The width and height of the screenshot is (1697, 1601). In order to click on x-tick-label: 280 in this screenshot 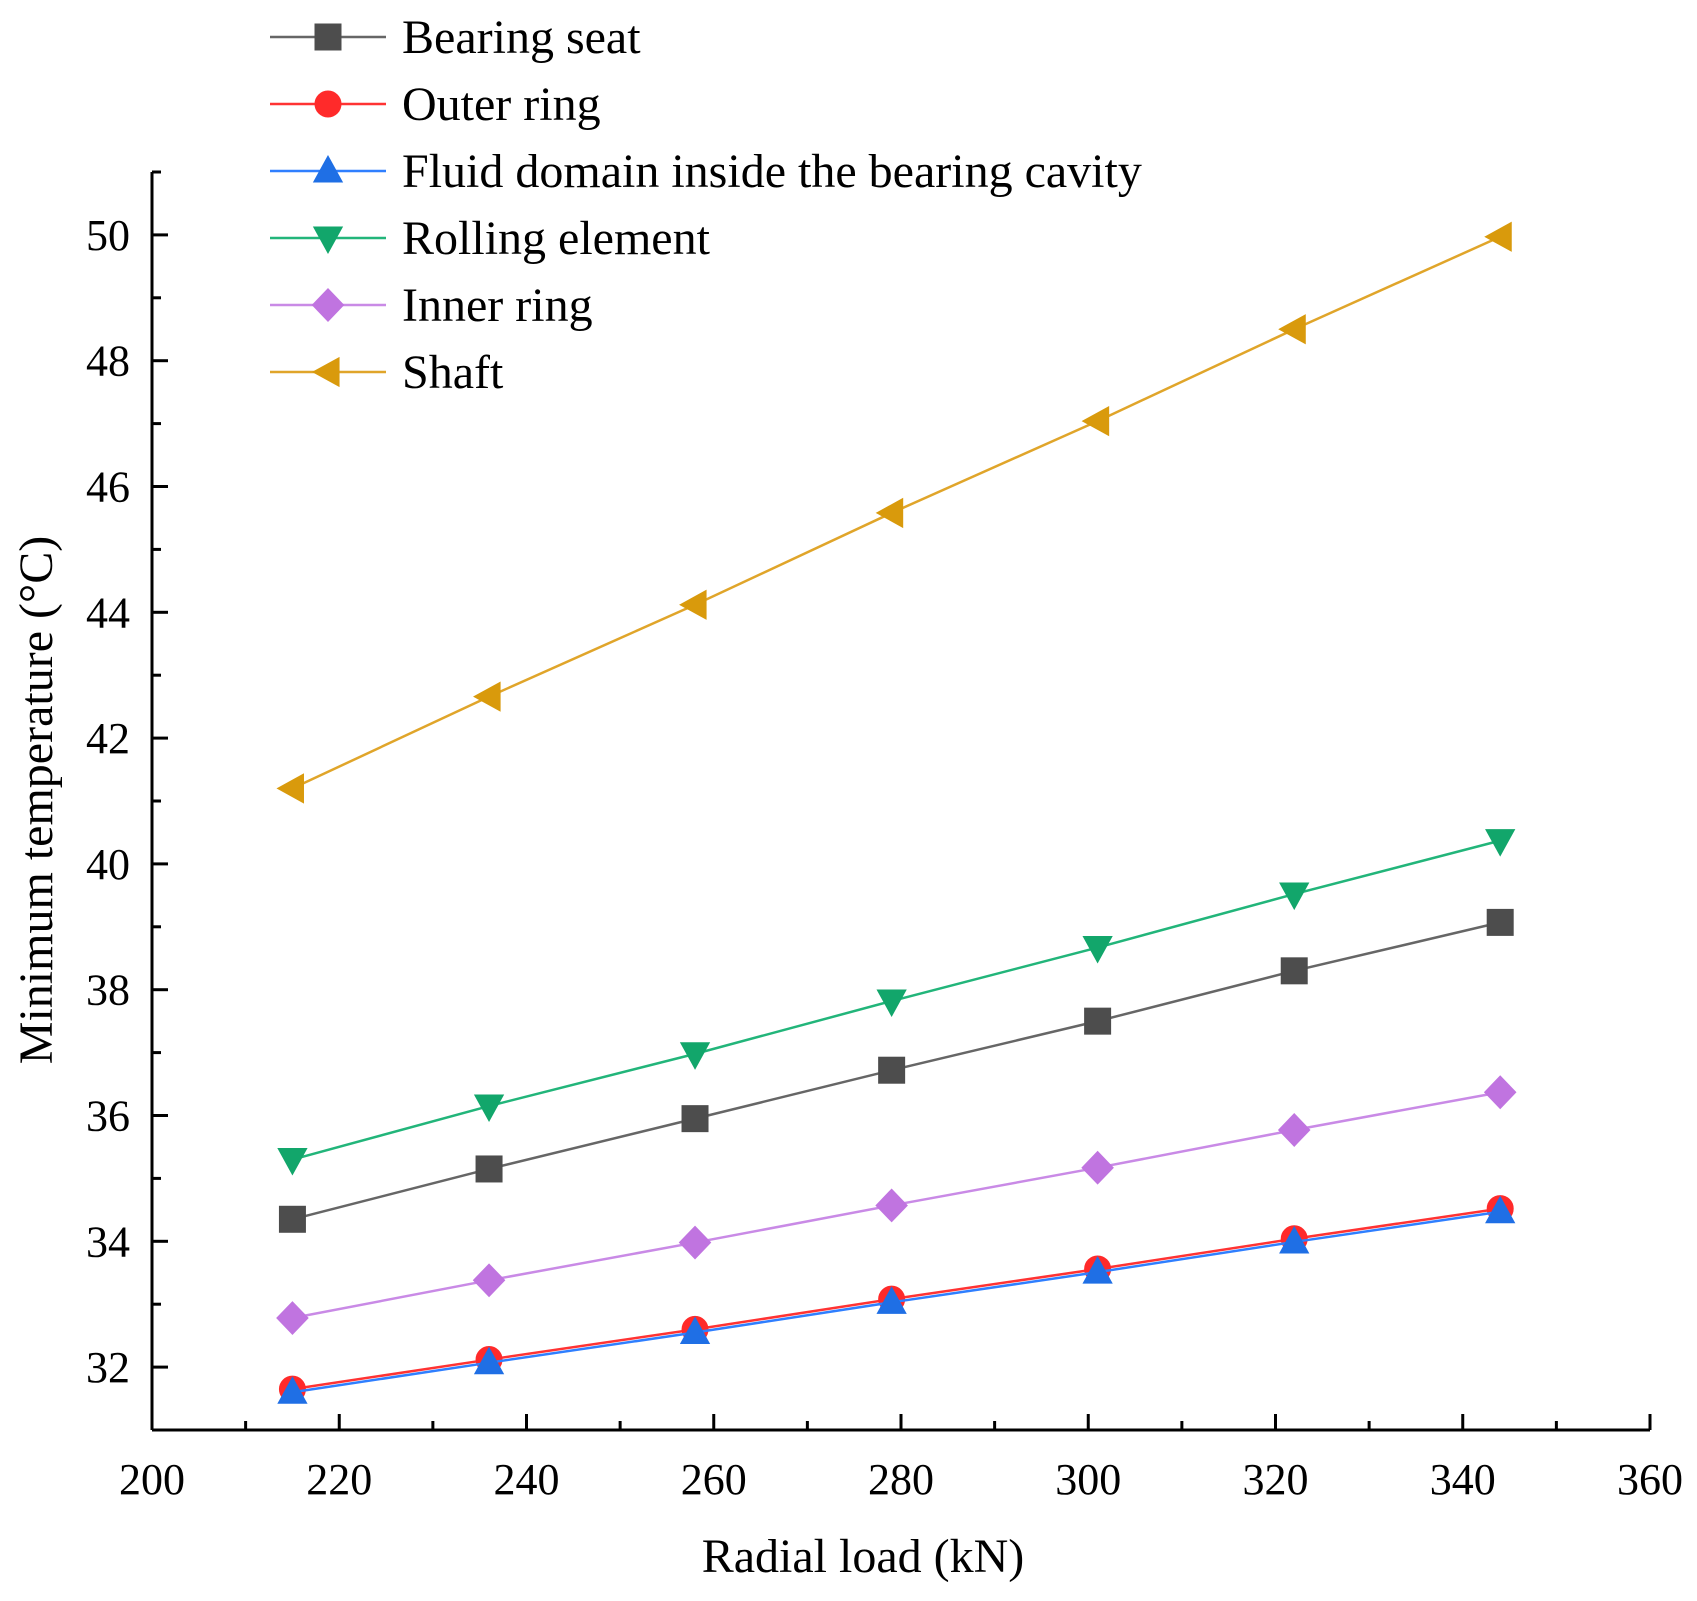, I will do `click(901, 1479)`.